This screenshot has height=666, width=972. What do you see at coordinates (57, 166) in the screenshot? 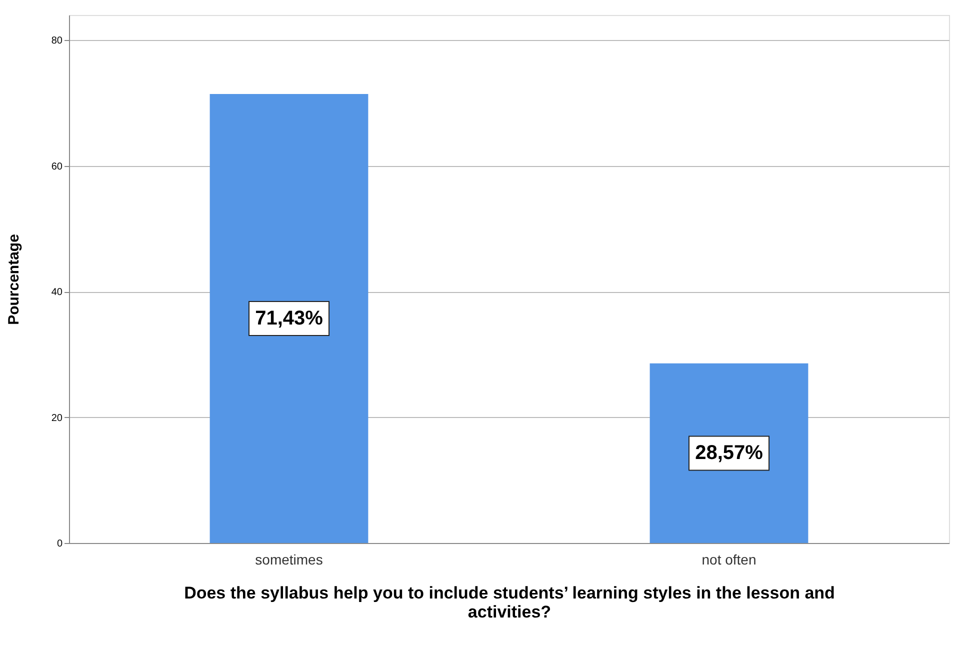
I see `y-tick-label: 60` at bounding box center [57, 166].